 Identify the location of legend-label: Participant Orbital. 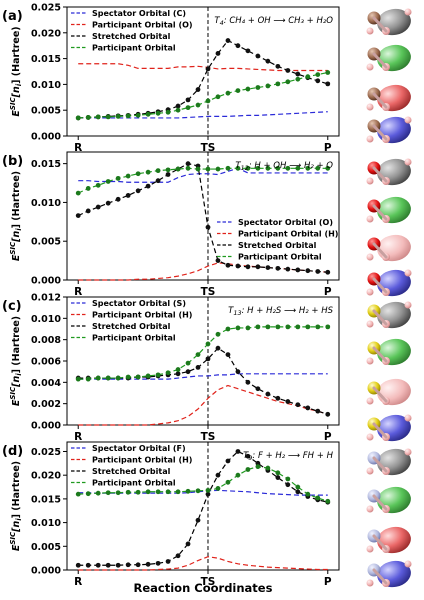
(134, 48).